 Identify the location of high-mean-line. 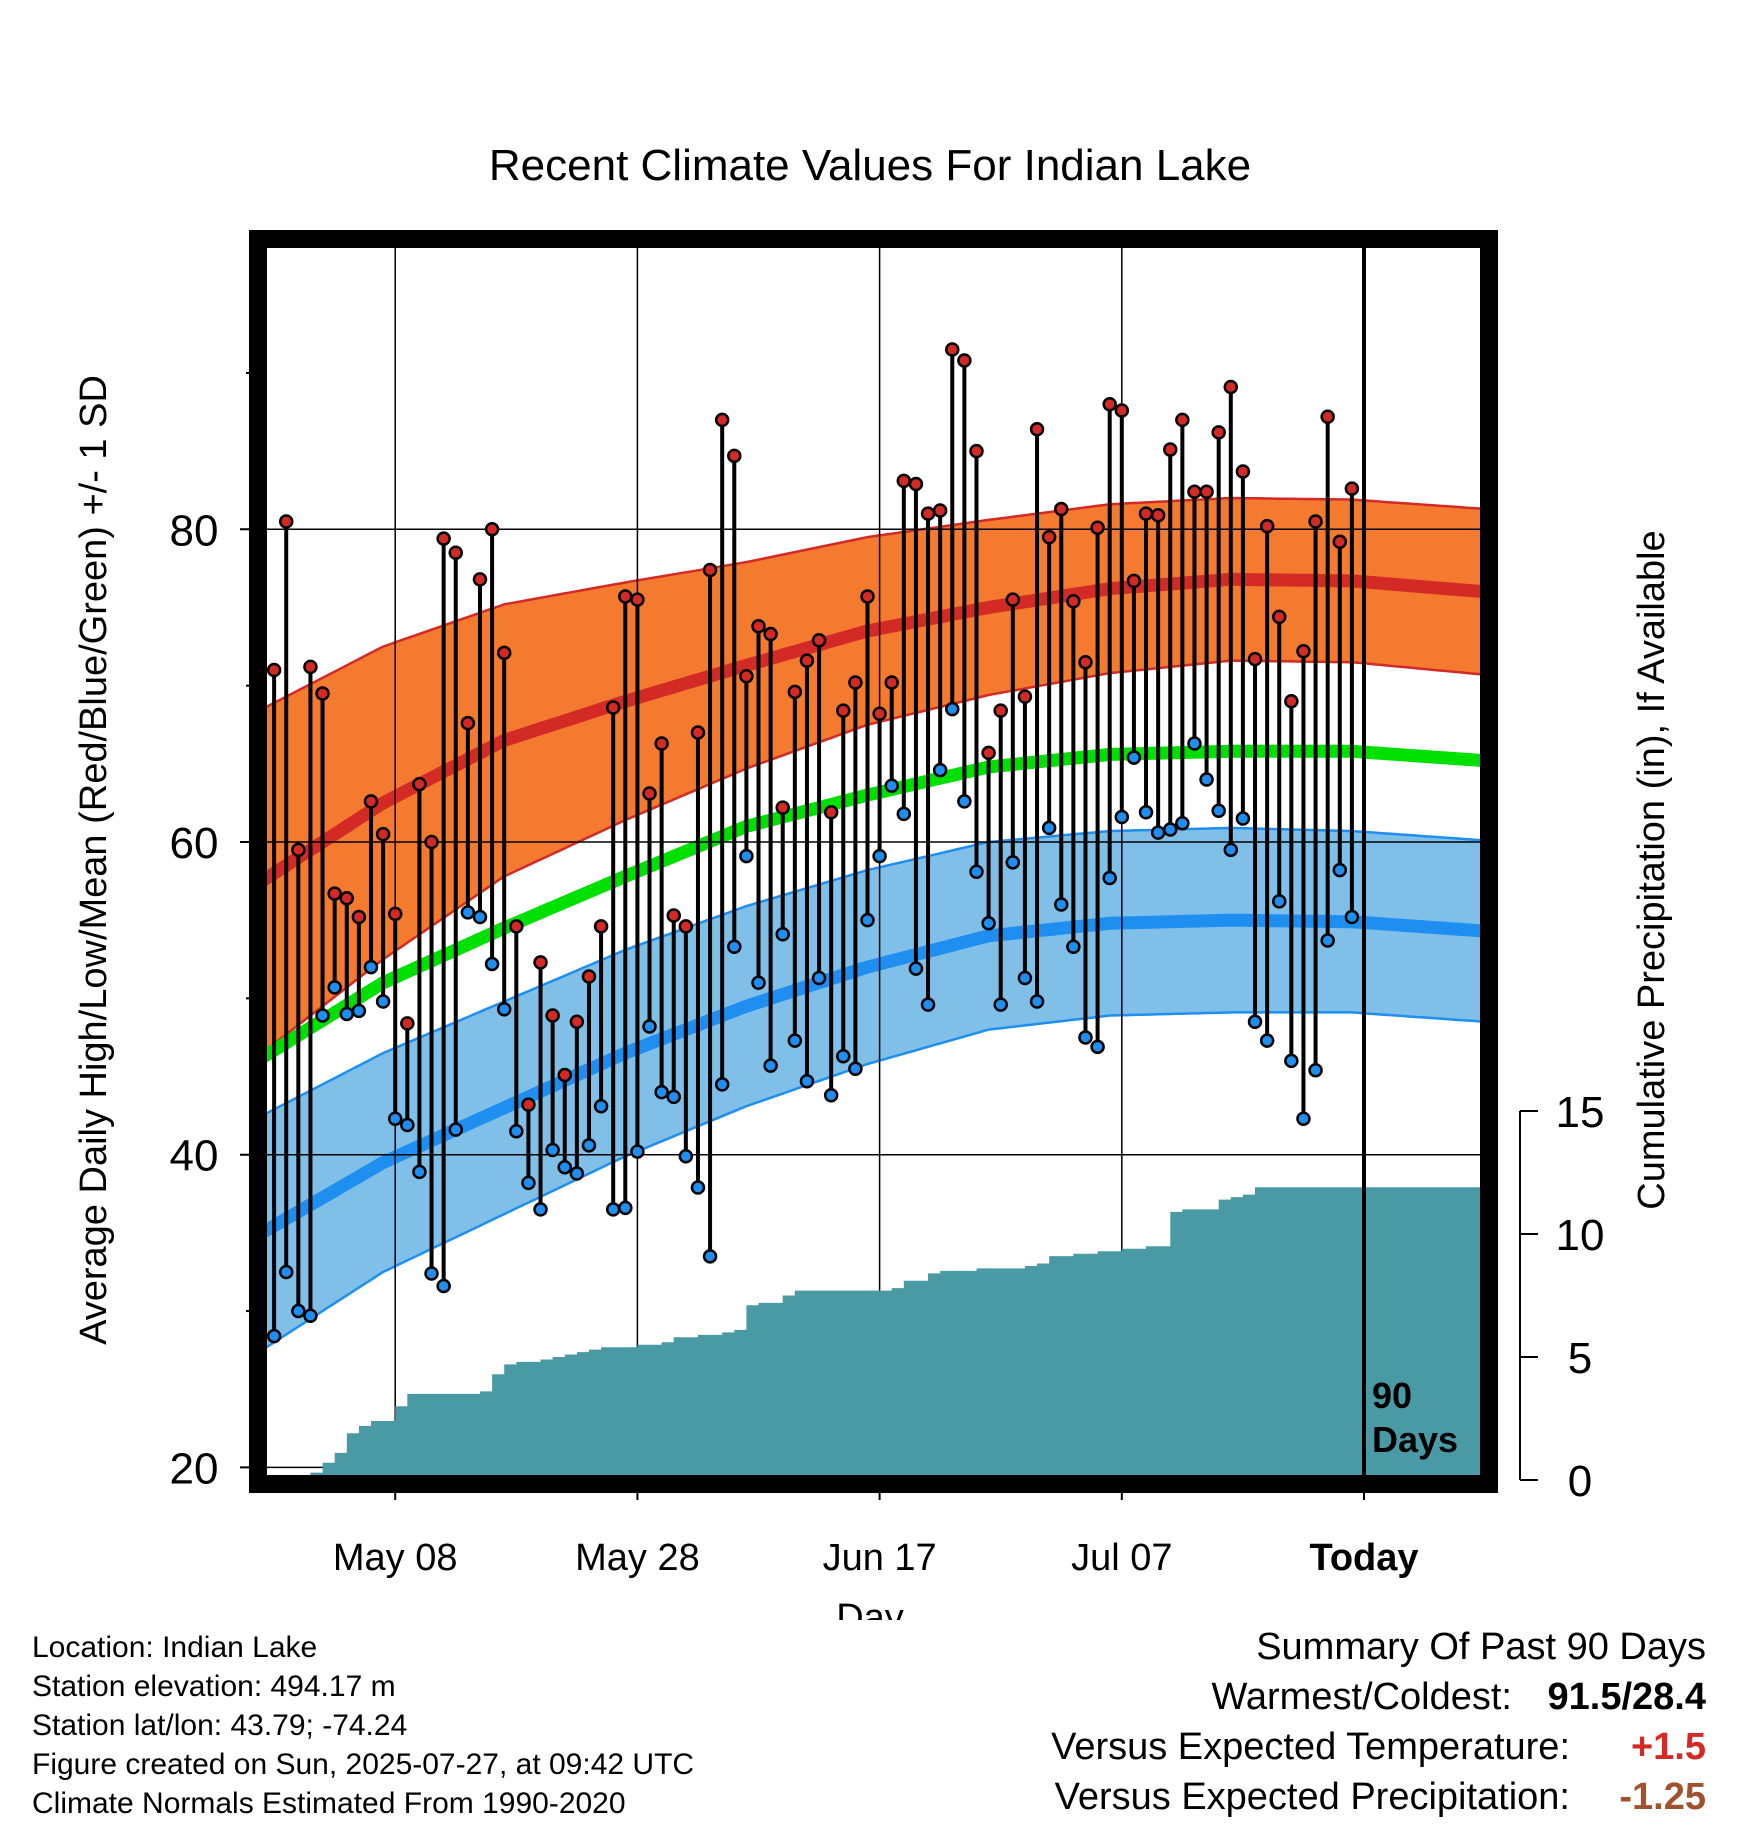
(873, 729).